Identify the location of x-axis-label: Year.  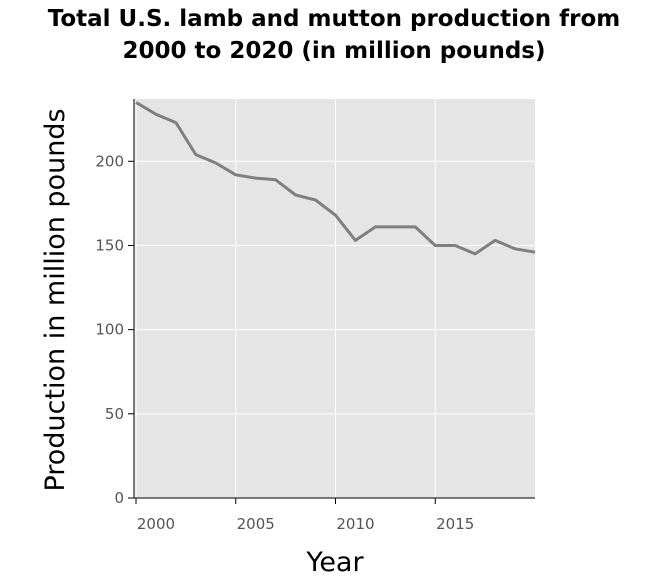
(334, 562).